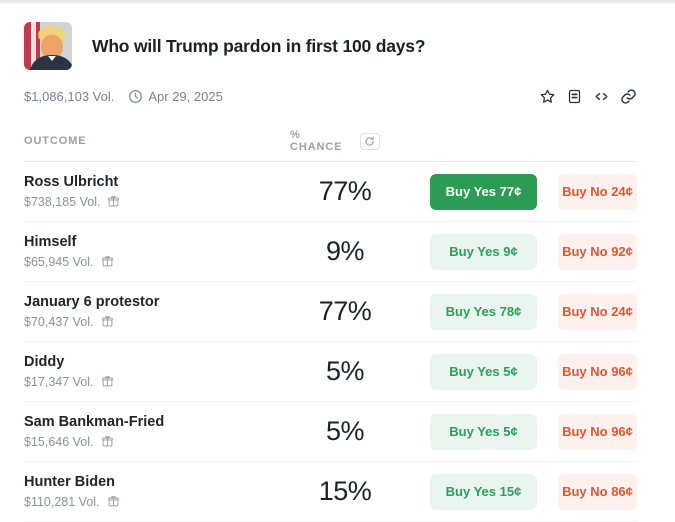 This screenshot has height=522, width=675. What do you see at coordinates (337, 2) in the screenshot?
I see `top-divider-bar` at bounding box center [337, 2].